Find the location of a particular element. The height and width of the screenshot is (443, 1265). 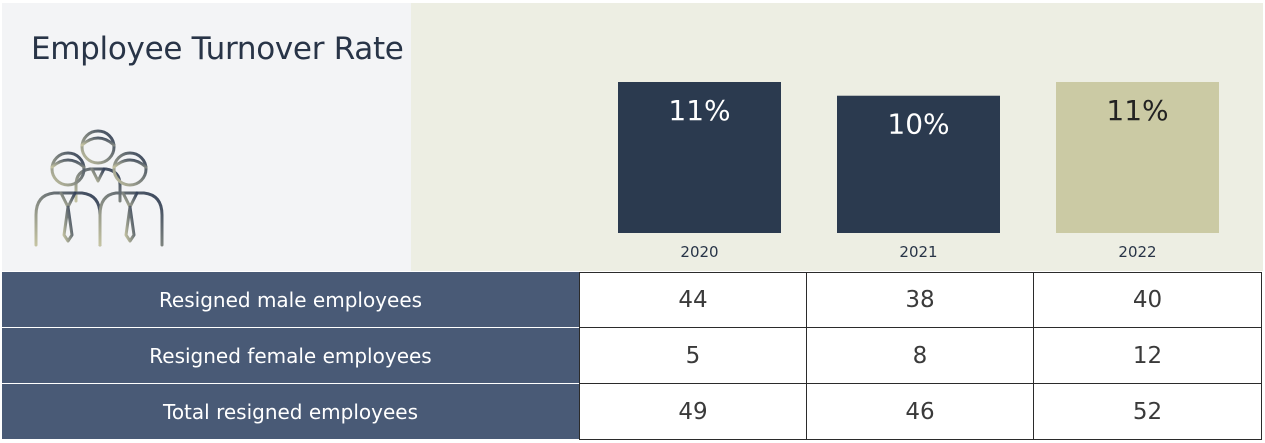

bar-2020 is located at coordinates (699, 157).